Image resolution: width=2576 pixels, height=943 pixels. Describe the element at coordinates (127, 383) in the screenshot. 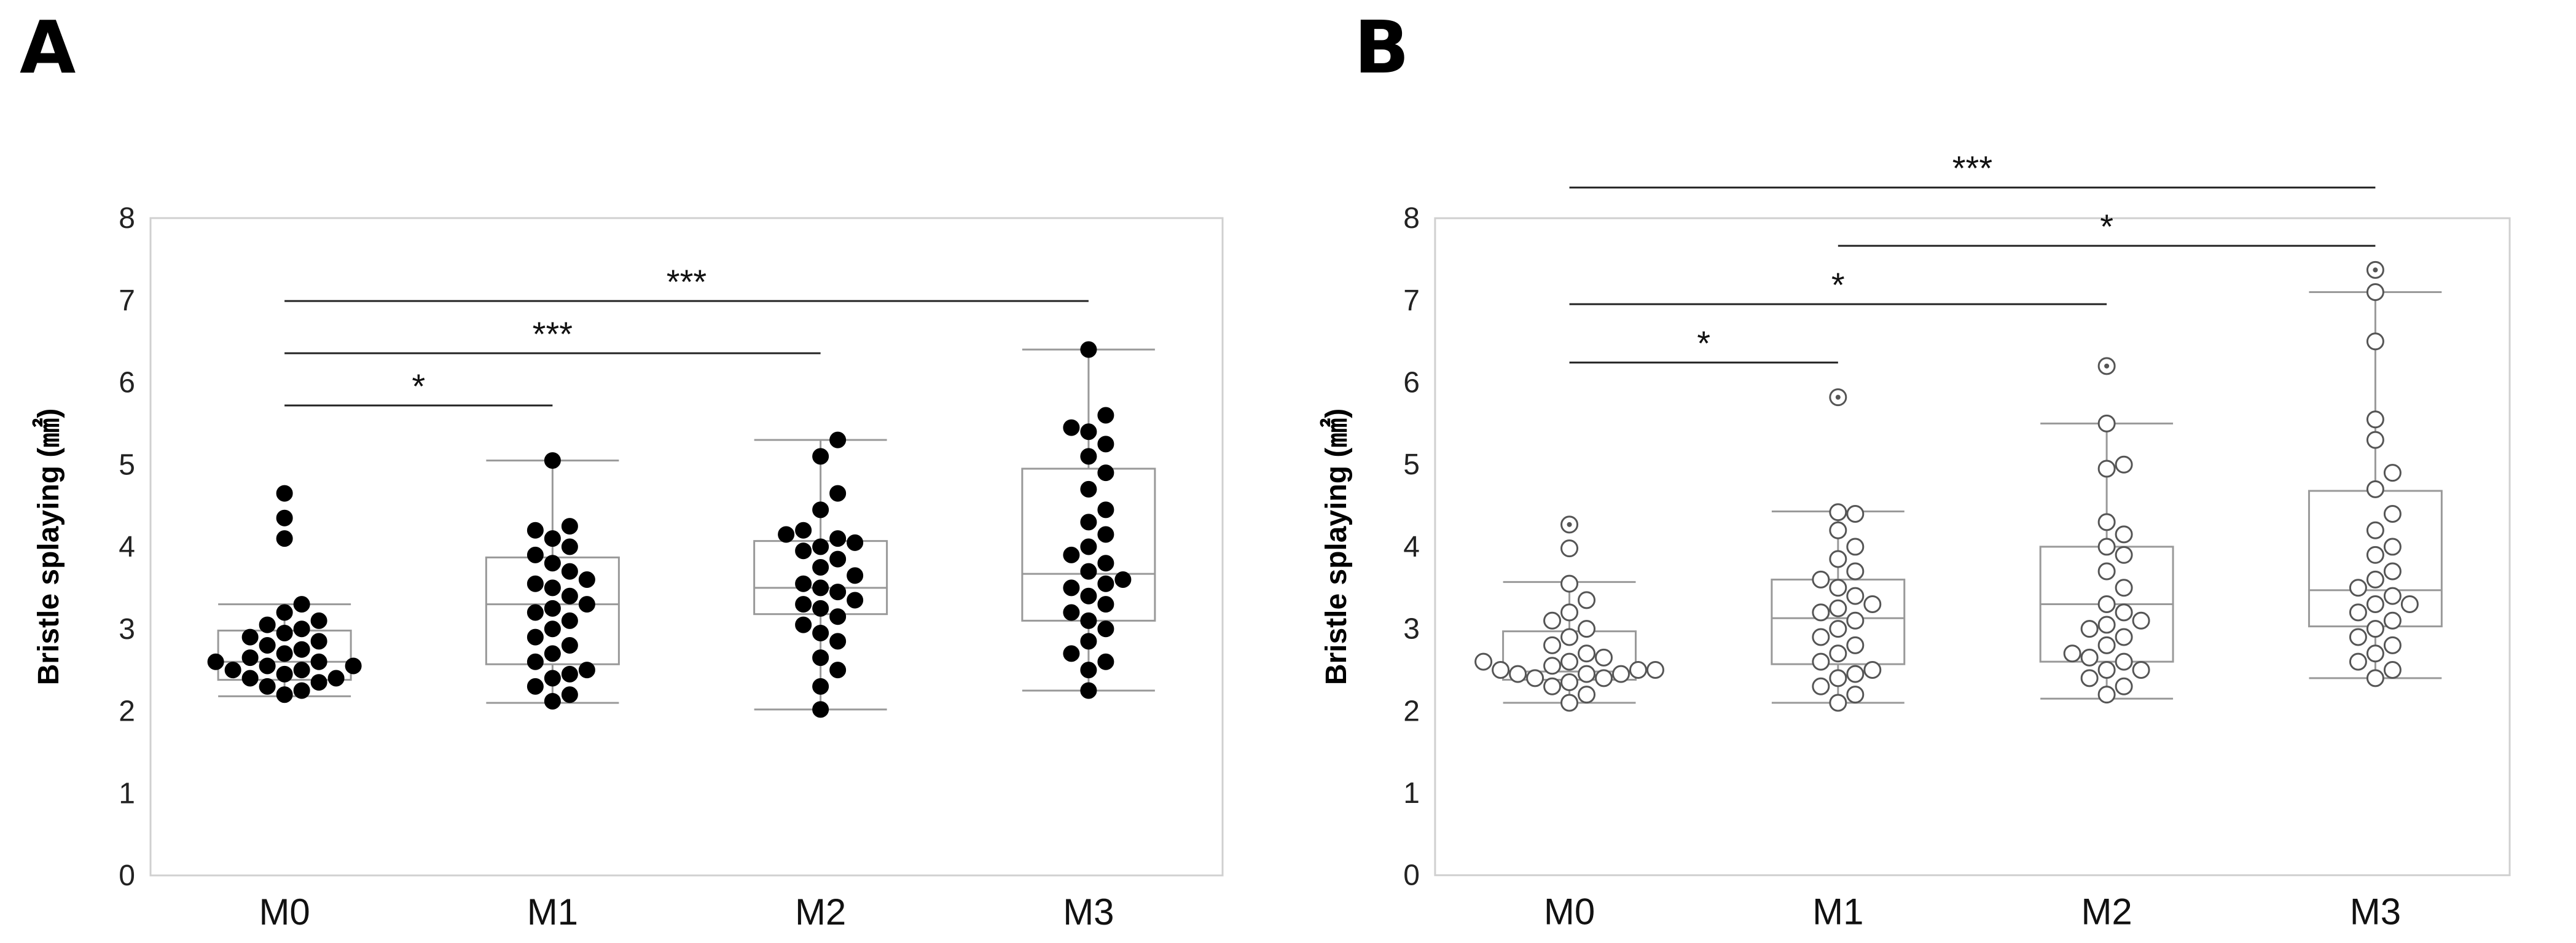

I see `y-tick-label: 6` at that location.